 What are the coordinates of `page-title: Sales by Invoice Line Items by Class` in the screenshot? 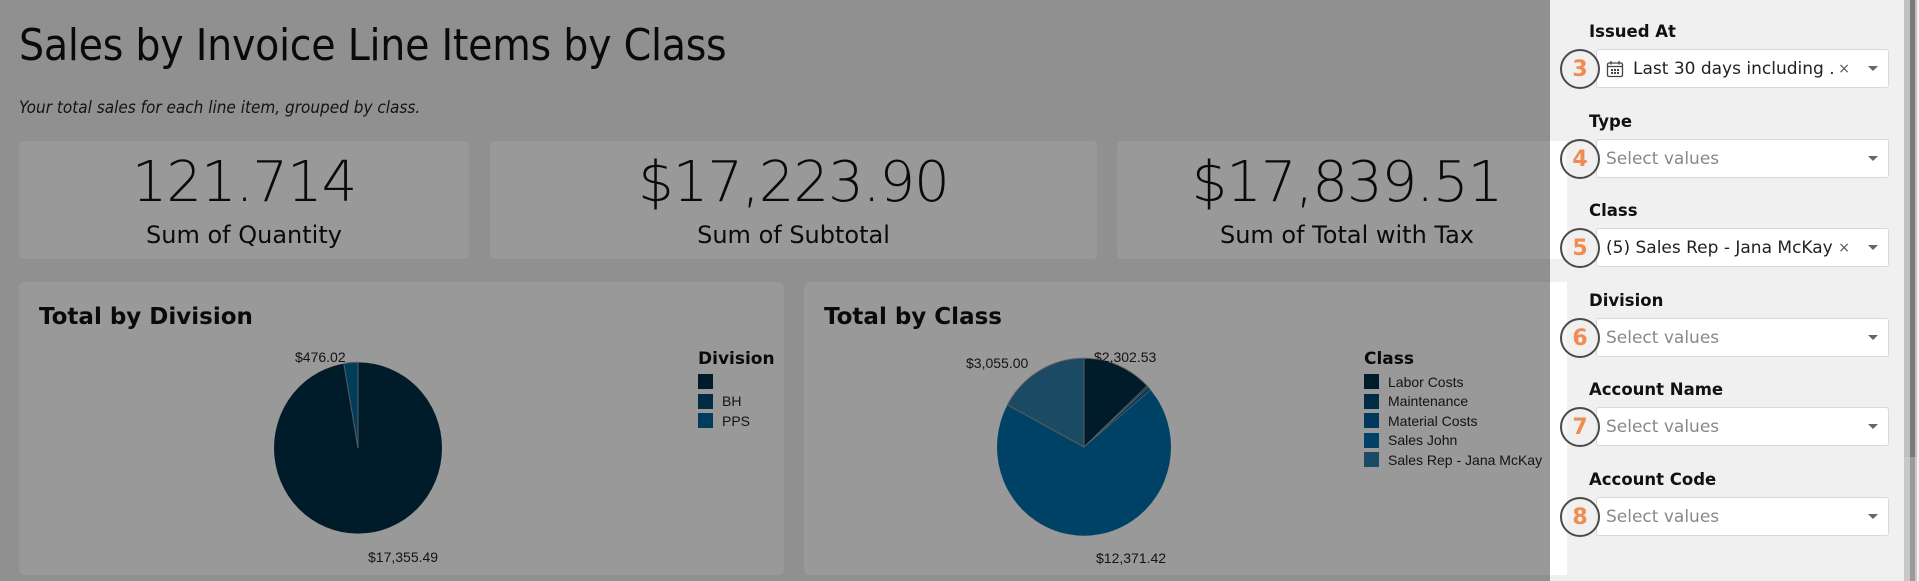 It's located at (373, 45).